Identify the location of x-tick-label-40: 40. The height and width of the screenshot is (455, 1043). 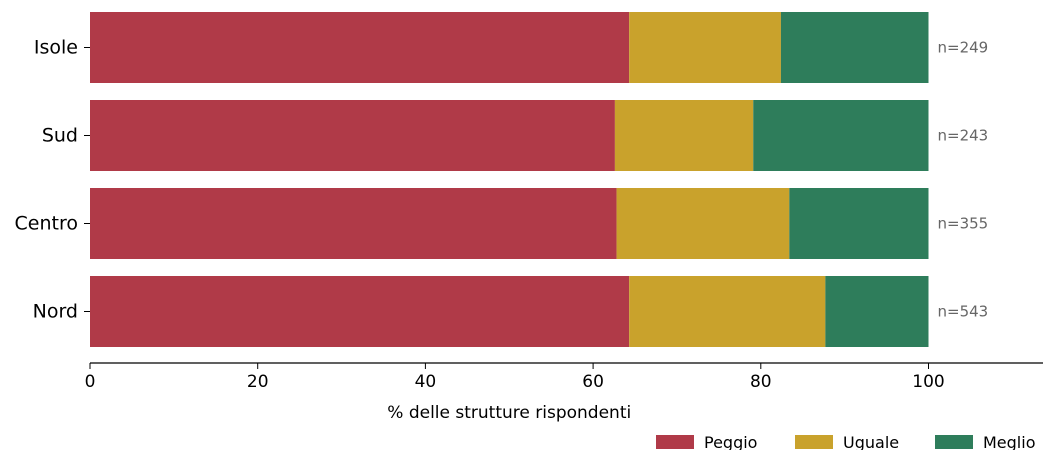
(426, 382).